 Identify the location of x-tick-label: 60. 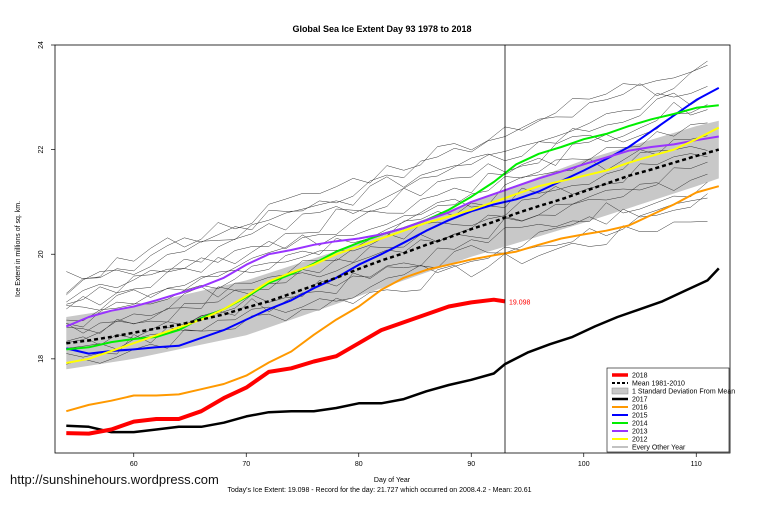
(134, 464).